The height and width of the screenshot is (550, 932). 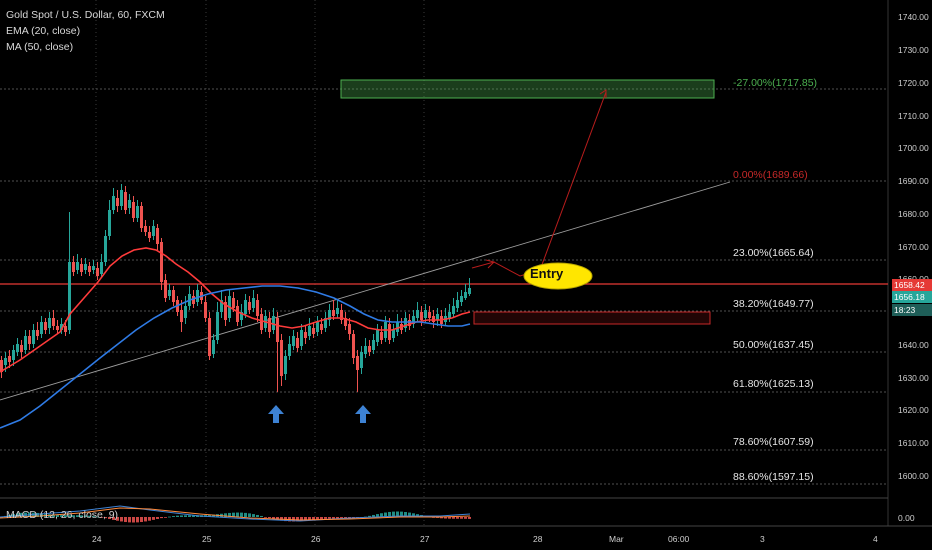 What do you see at coordinates (912, 310) in the screenshot?
I see `countdown-tag: 18:23` at bounding box center [912, 310].